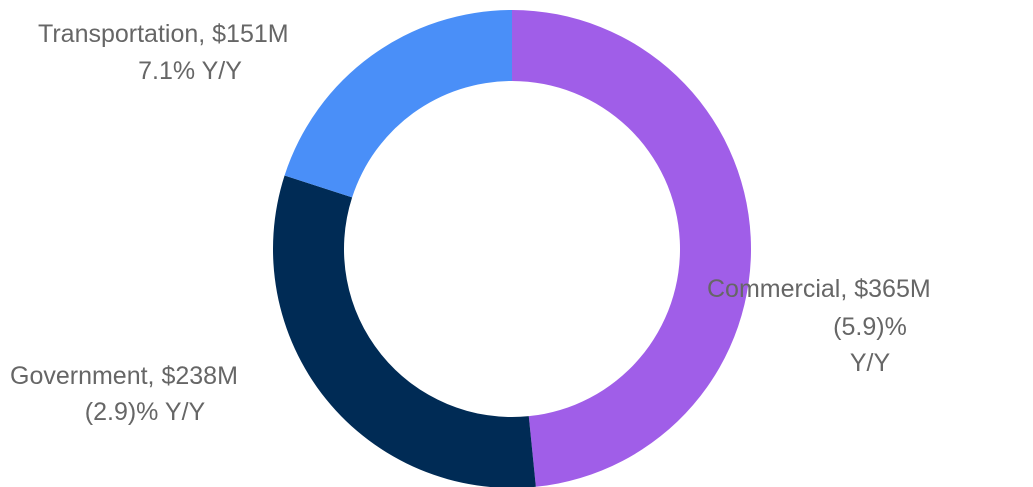 This screenshot has height=487, width=1033. What do you see at coordinates (124, 376) in the screenshot?
I see `slice-label: Government, $238M` at bounding box center [124, 376].